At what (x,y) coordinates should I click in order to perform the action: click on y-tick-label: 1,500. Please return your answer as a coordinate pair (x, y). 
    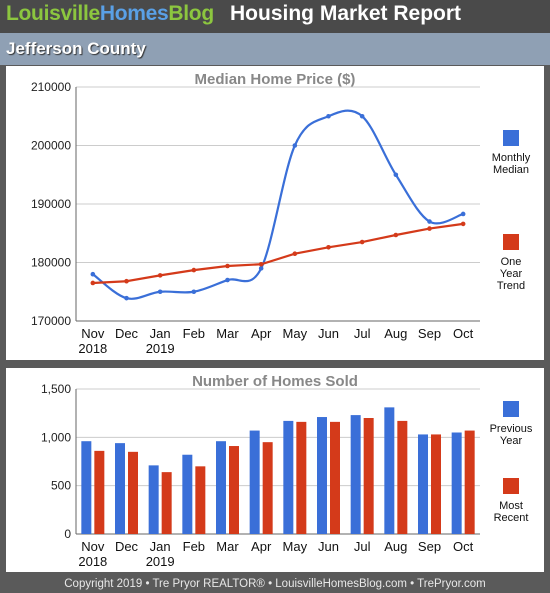
    Looking at the image, I should click on (56, 389).